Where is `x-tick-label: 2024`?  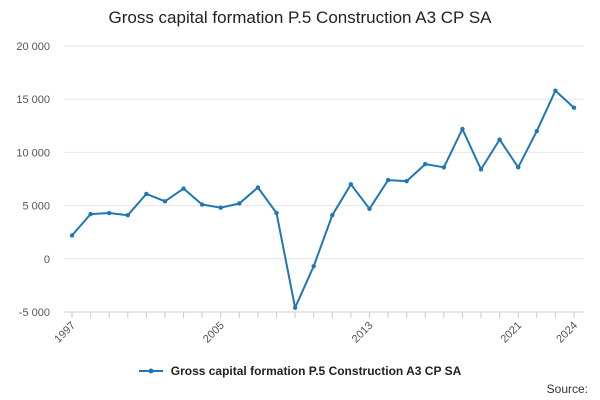 x-tick-label: 2024 is located at coordinates (567, 333).